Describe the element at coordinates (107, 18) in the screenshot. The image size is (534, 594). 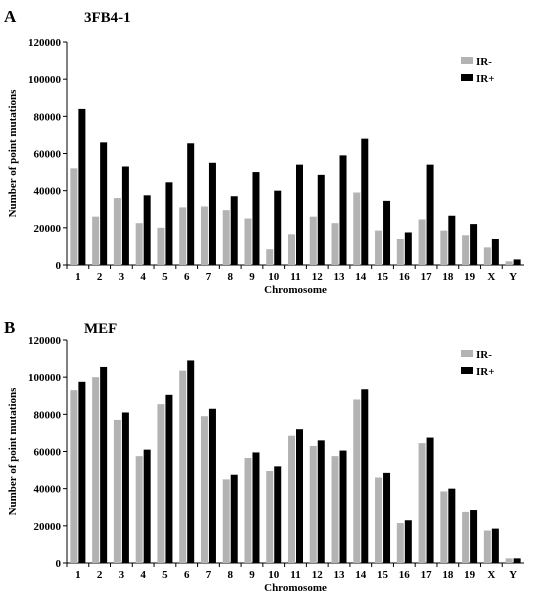
I see `chart-title: 3FB4-1` at that location.